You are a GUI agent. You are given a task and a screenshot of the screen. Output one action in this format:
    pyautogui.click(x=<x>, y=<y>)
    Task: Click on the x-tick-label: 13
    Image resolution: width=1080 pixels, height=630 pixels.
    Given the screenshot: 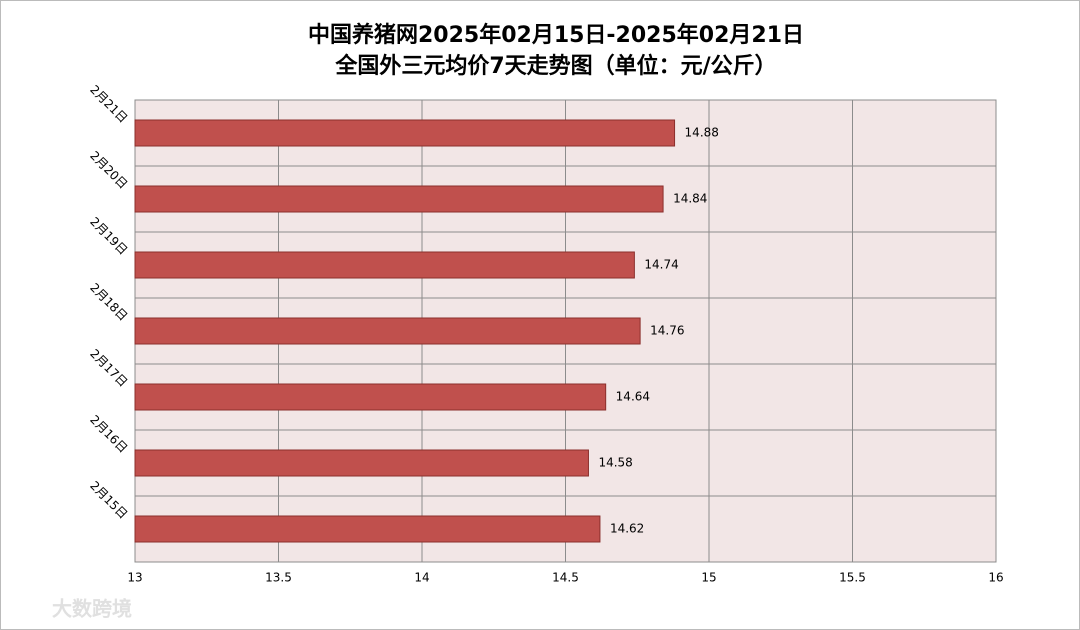 What is the action you would take?
    pyautogui.click(x=134, y=578)
    